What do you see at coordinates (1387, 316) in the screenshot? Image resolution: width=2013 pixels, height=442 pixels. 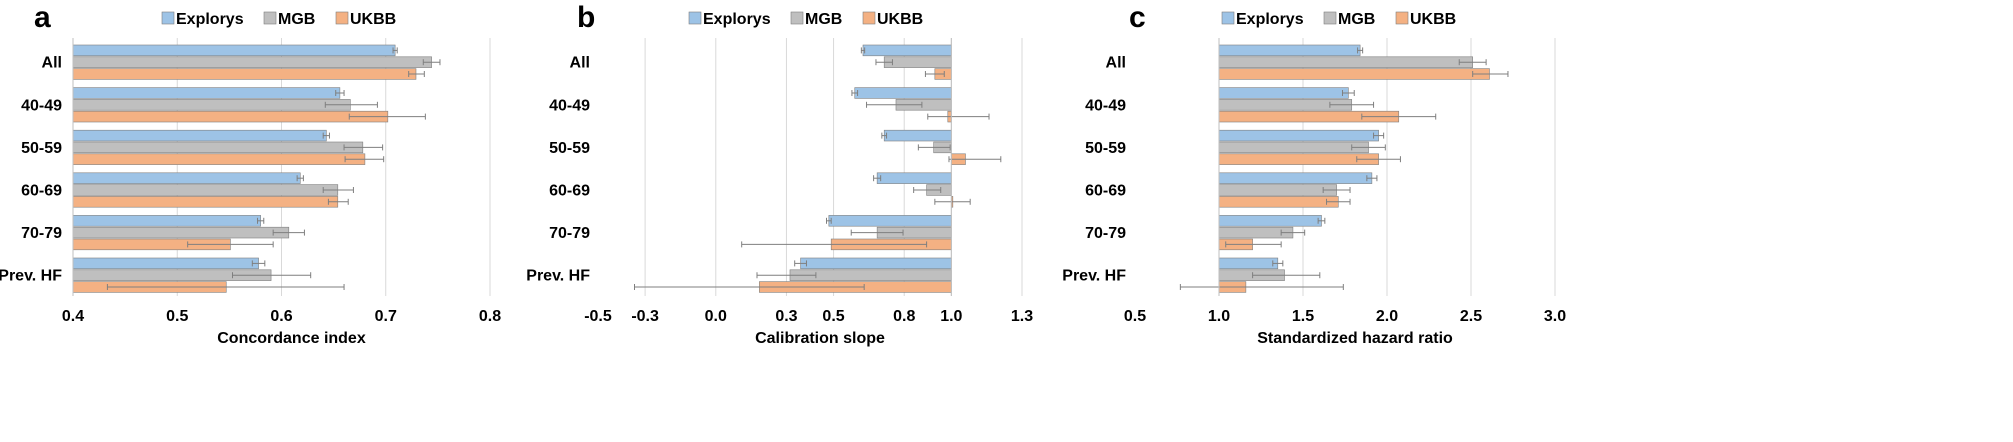 I see `tick-label: 2.0` at bounding box center [1387, 316].